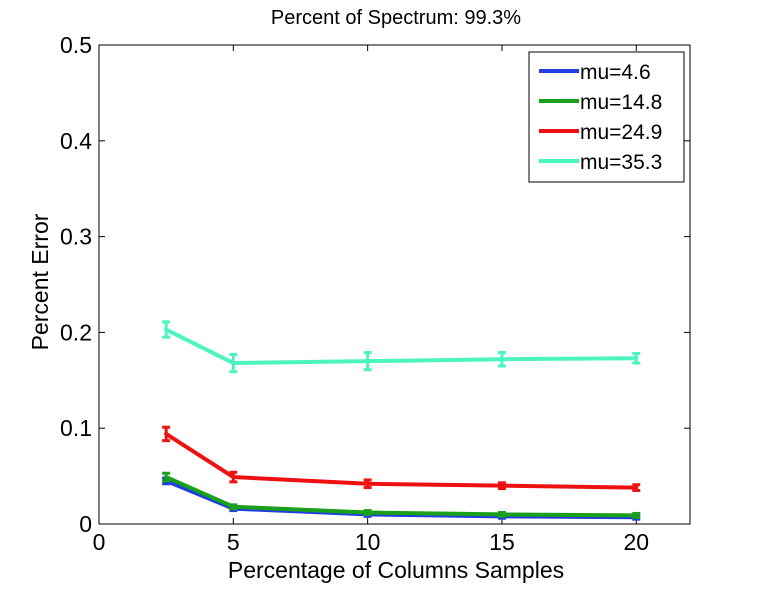 Image resolution: width=763 pixels, height=591 pixels. What do you see at coordinates (76, 45) in the screenshot?
I see `y-tick-label: 0.5` at bounding box center [76, 45].